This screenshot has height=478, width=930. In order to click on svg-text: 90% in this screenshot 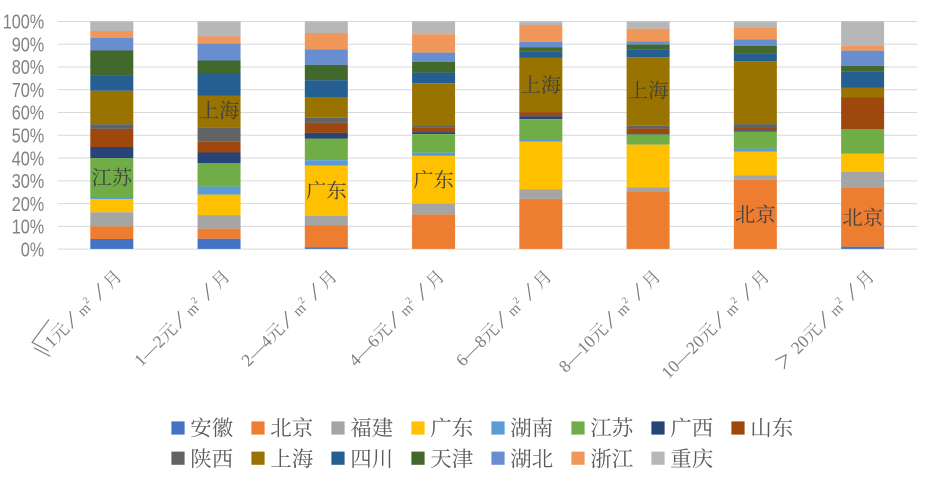, I will do `click(28, 45)`.